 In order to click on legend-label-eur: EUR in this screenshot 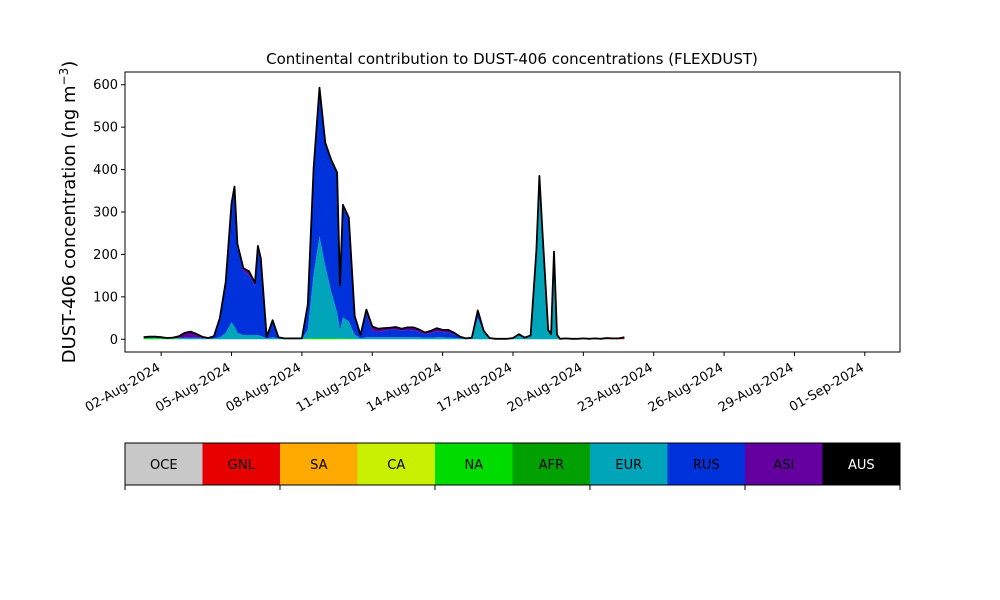, I will do `click(628, 465)`.